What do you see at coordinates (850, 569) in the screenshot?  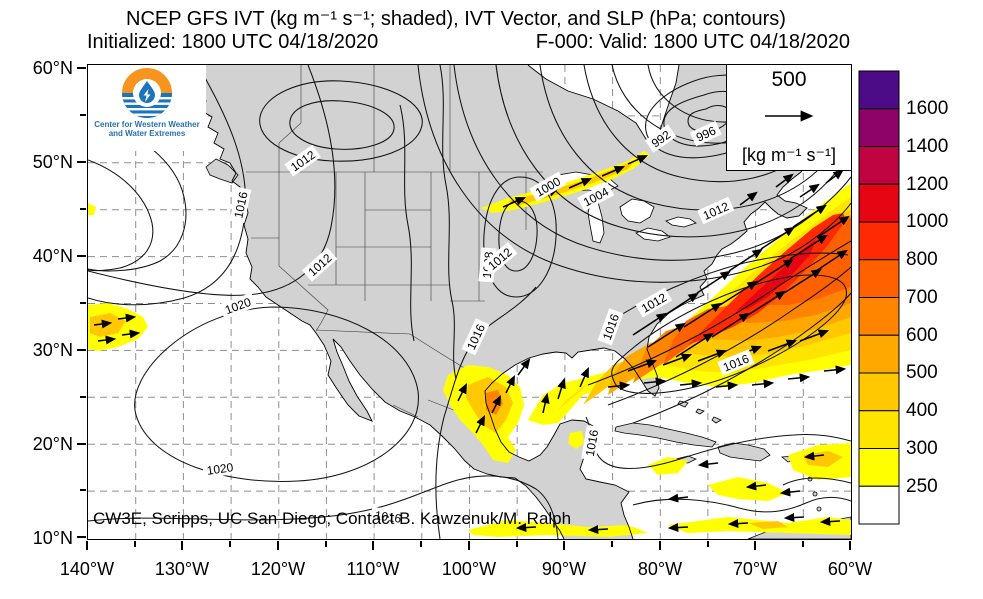 I see `x-tick-label: 60°W` at bounding box center [850, 569].